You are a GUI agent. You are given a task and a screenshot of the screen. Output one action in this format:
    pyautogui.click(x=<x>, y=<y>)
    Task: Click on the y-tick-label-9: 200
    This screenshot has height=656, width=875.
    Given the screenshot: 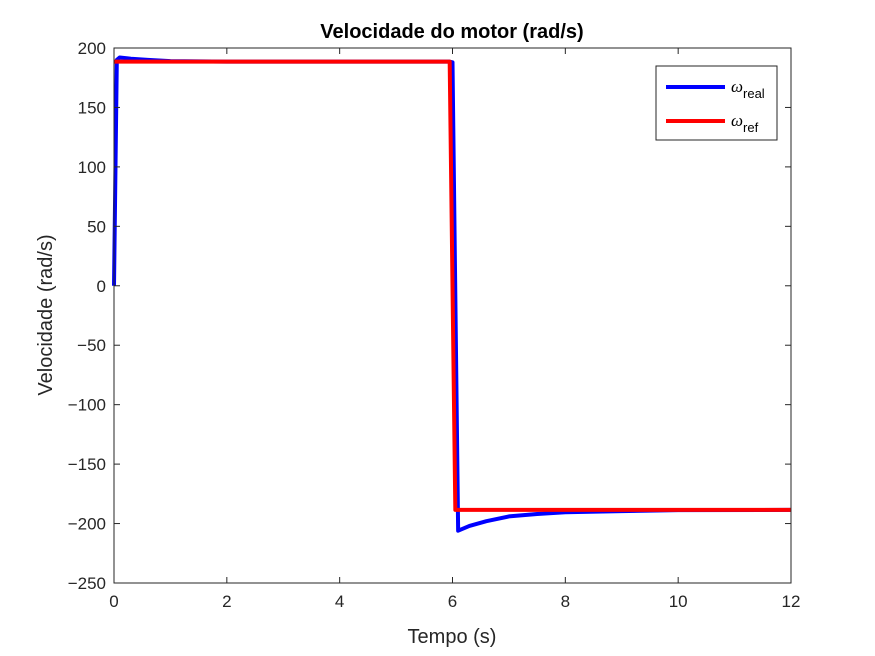 What is the action you would take?
    pyautogui.click(x=92, y=48)
    